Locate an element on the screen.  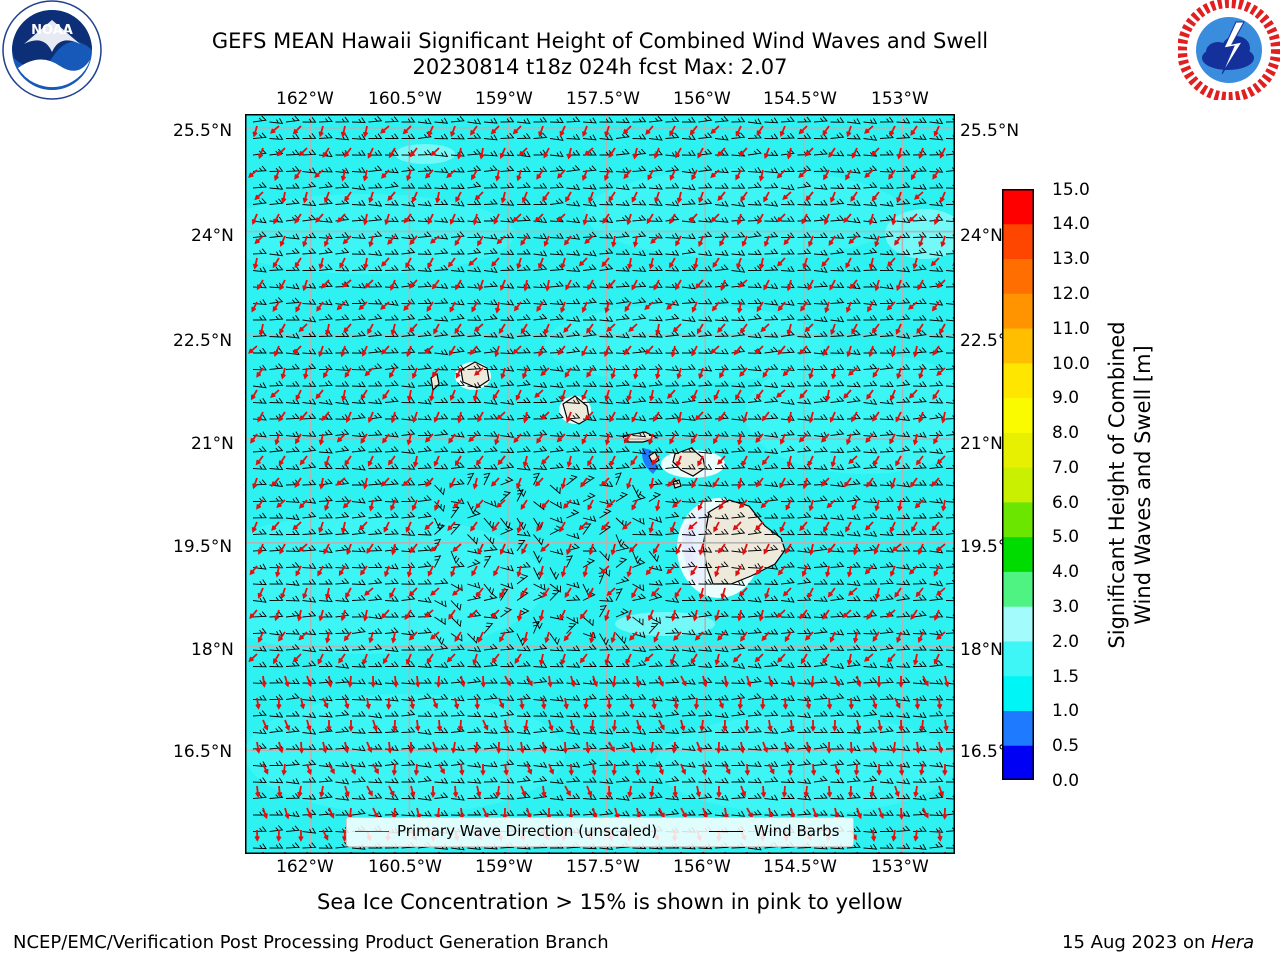
colorbar-bin is located at coordinates (1018, 763).